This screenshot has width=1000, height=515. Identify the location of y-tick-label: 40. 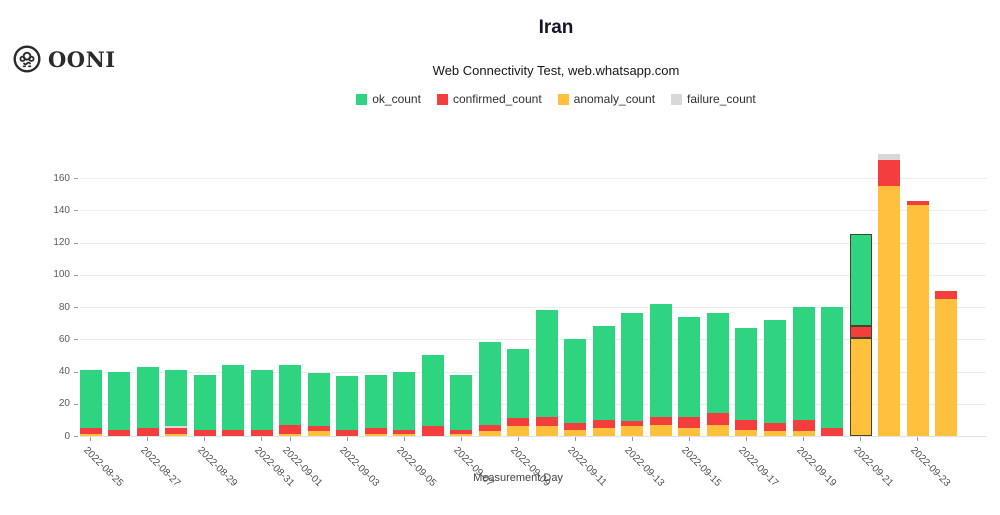
(64, 371).